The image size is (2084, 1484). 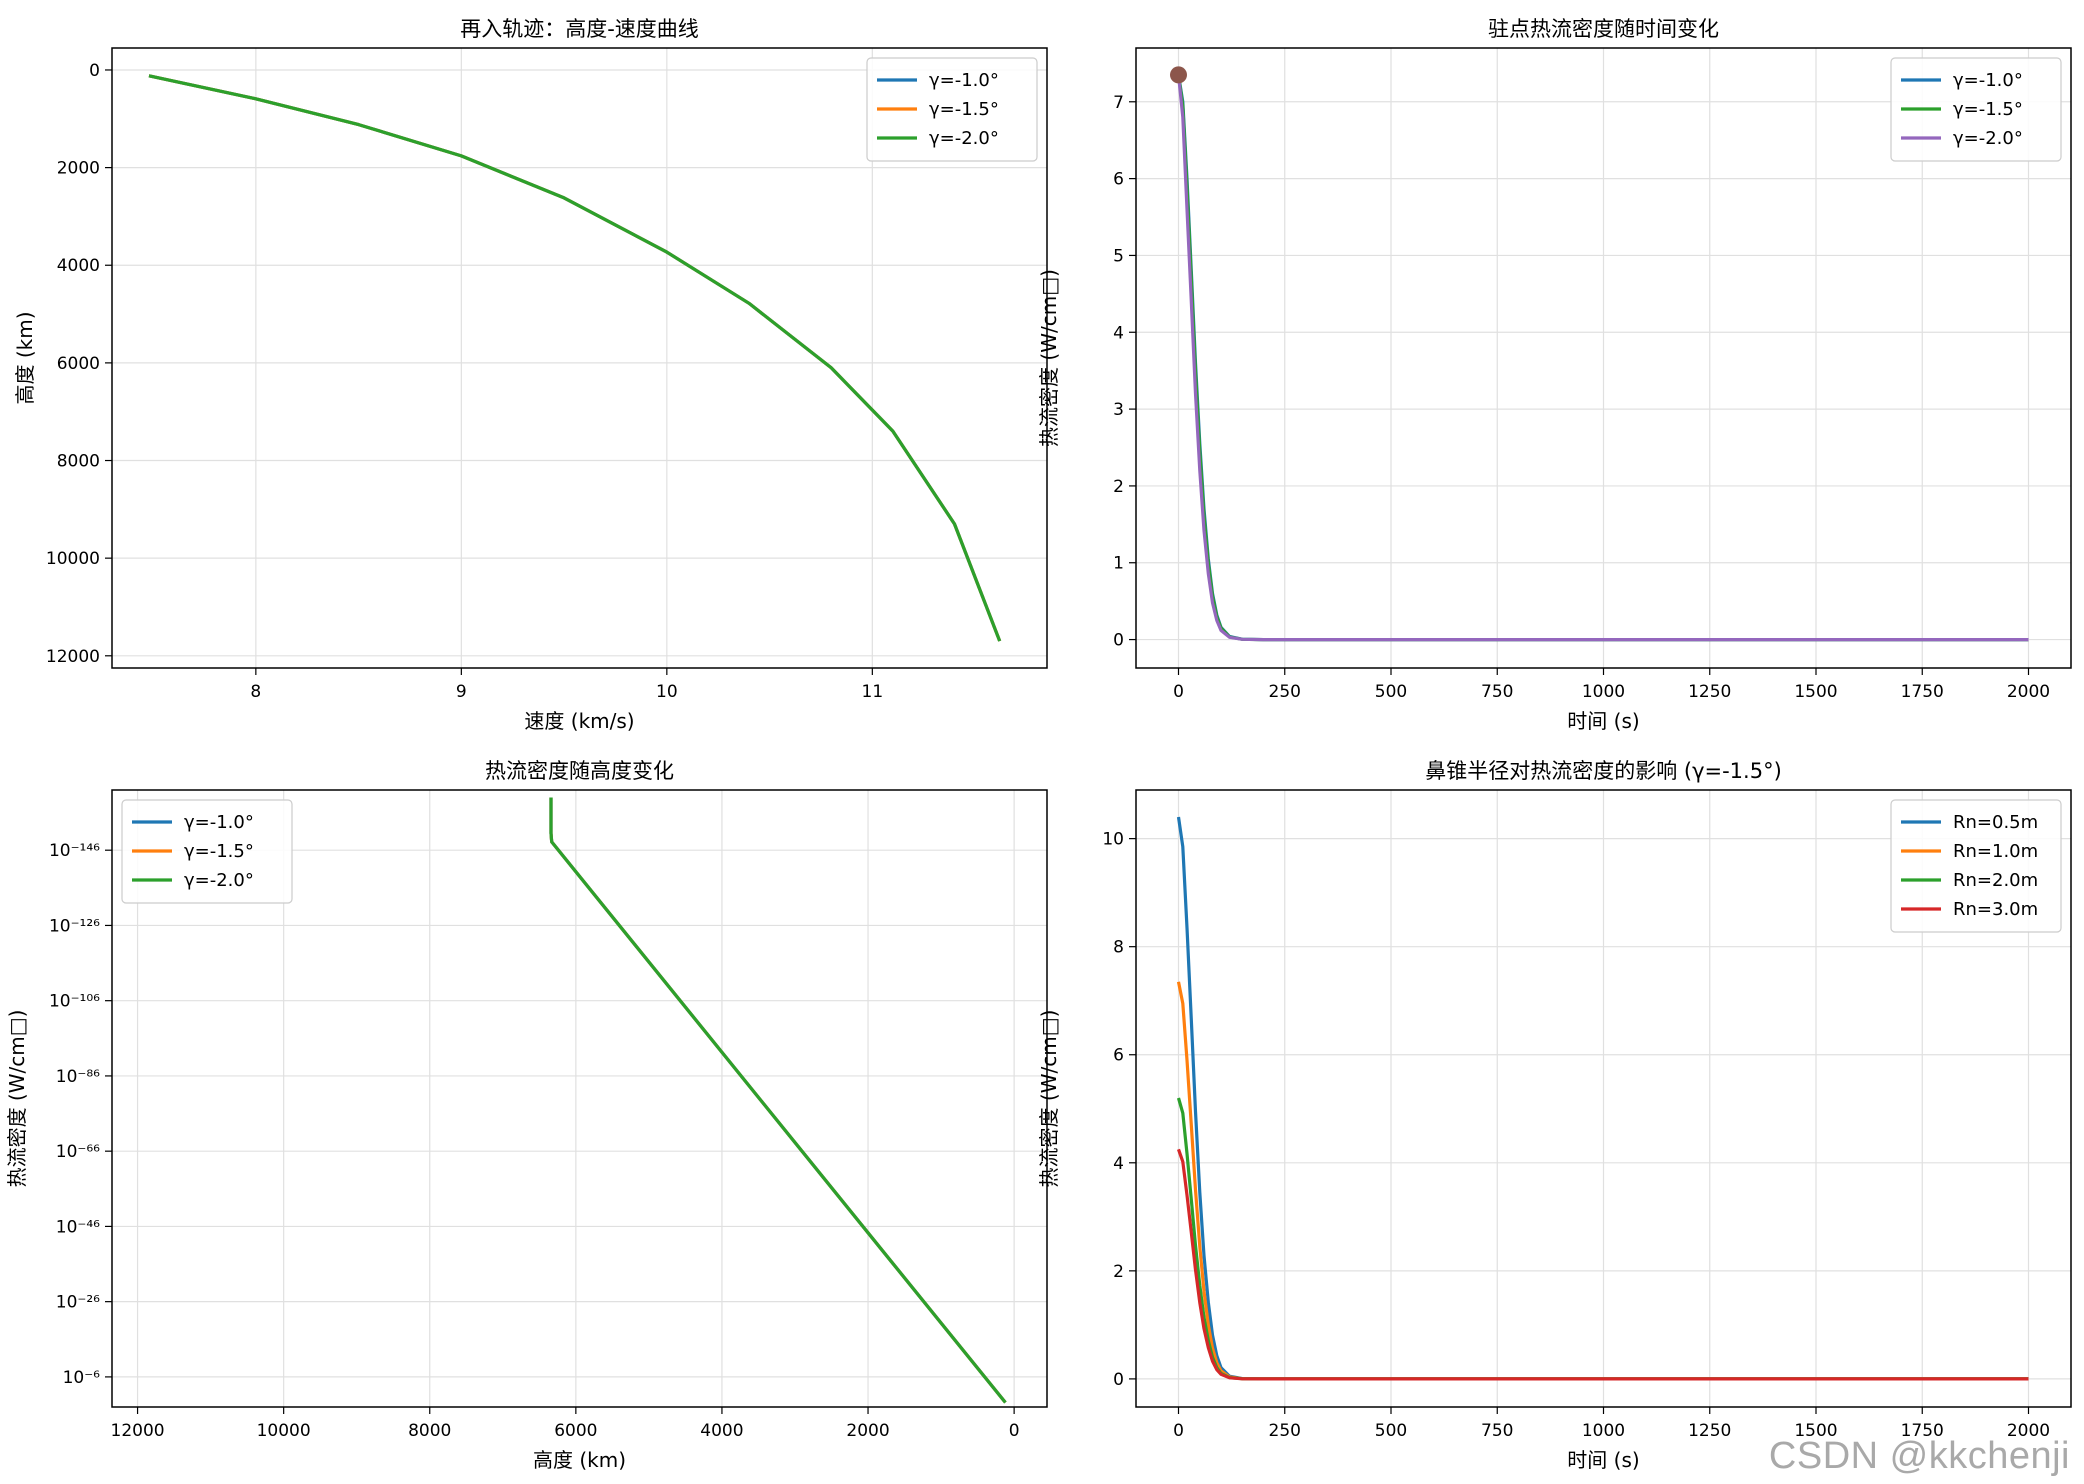 I want to click on chart-title: 鼻锥半径对热流密度的影响 (γ=-1.5°), so click(x=1603, y=771).